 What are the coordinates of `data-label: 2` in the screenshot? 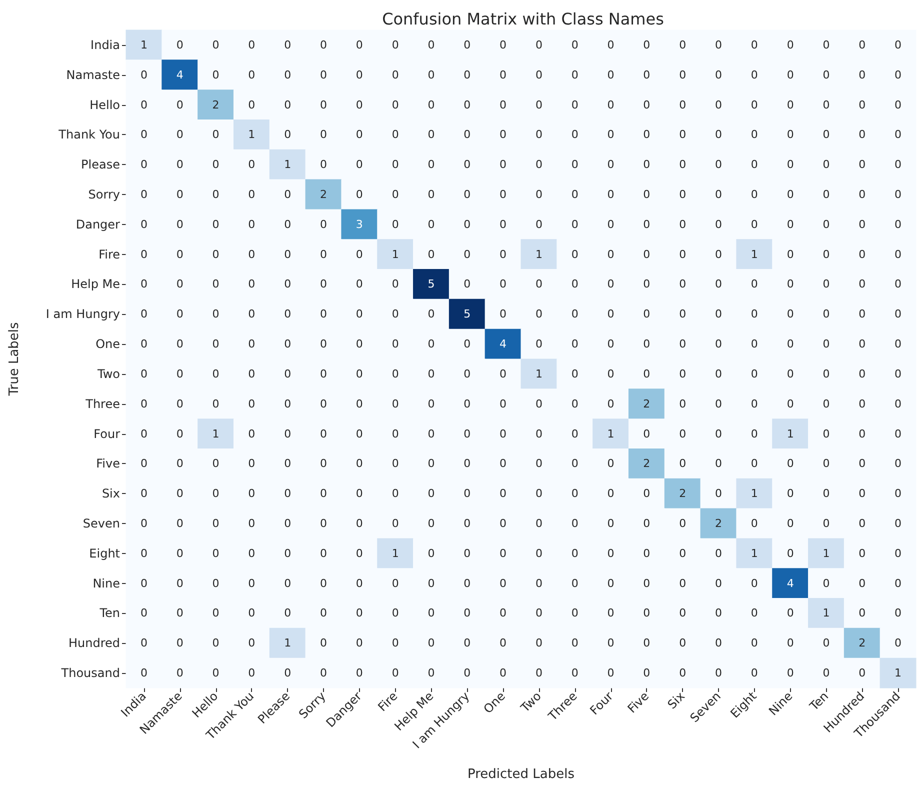 It's located at (682, 493).